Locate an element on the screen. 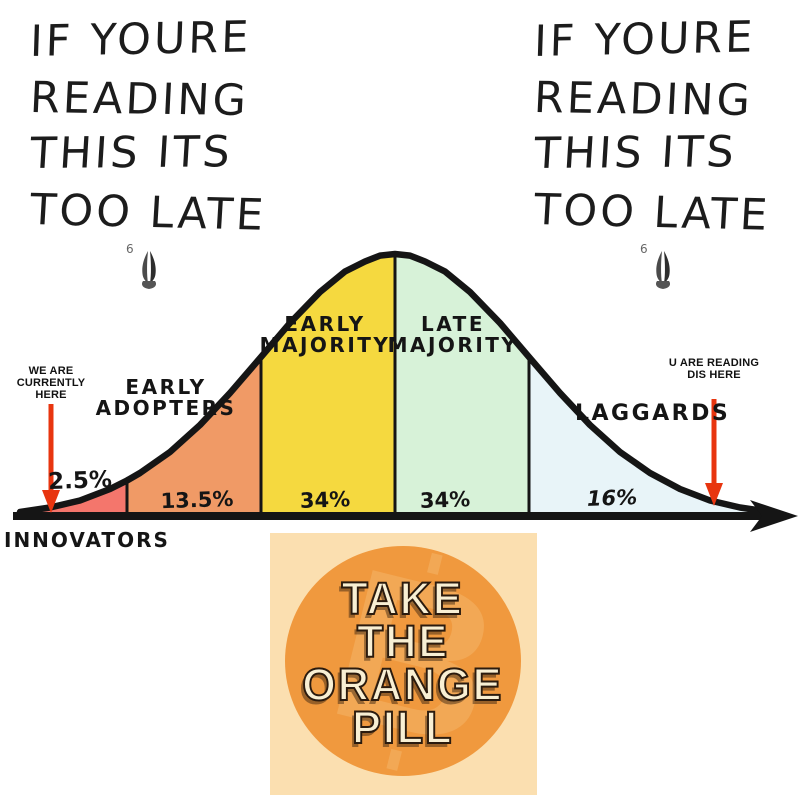 This screenshot has height=800, width=800. pill-line: ORANGE is located at coordinates (402, 684).